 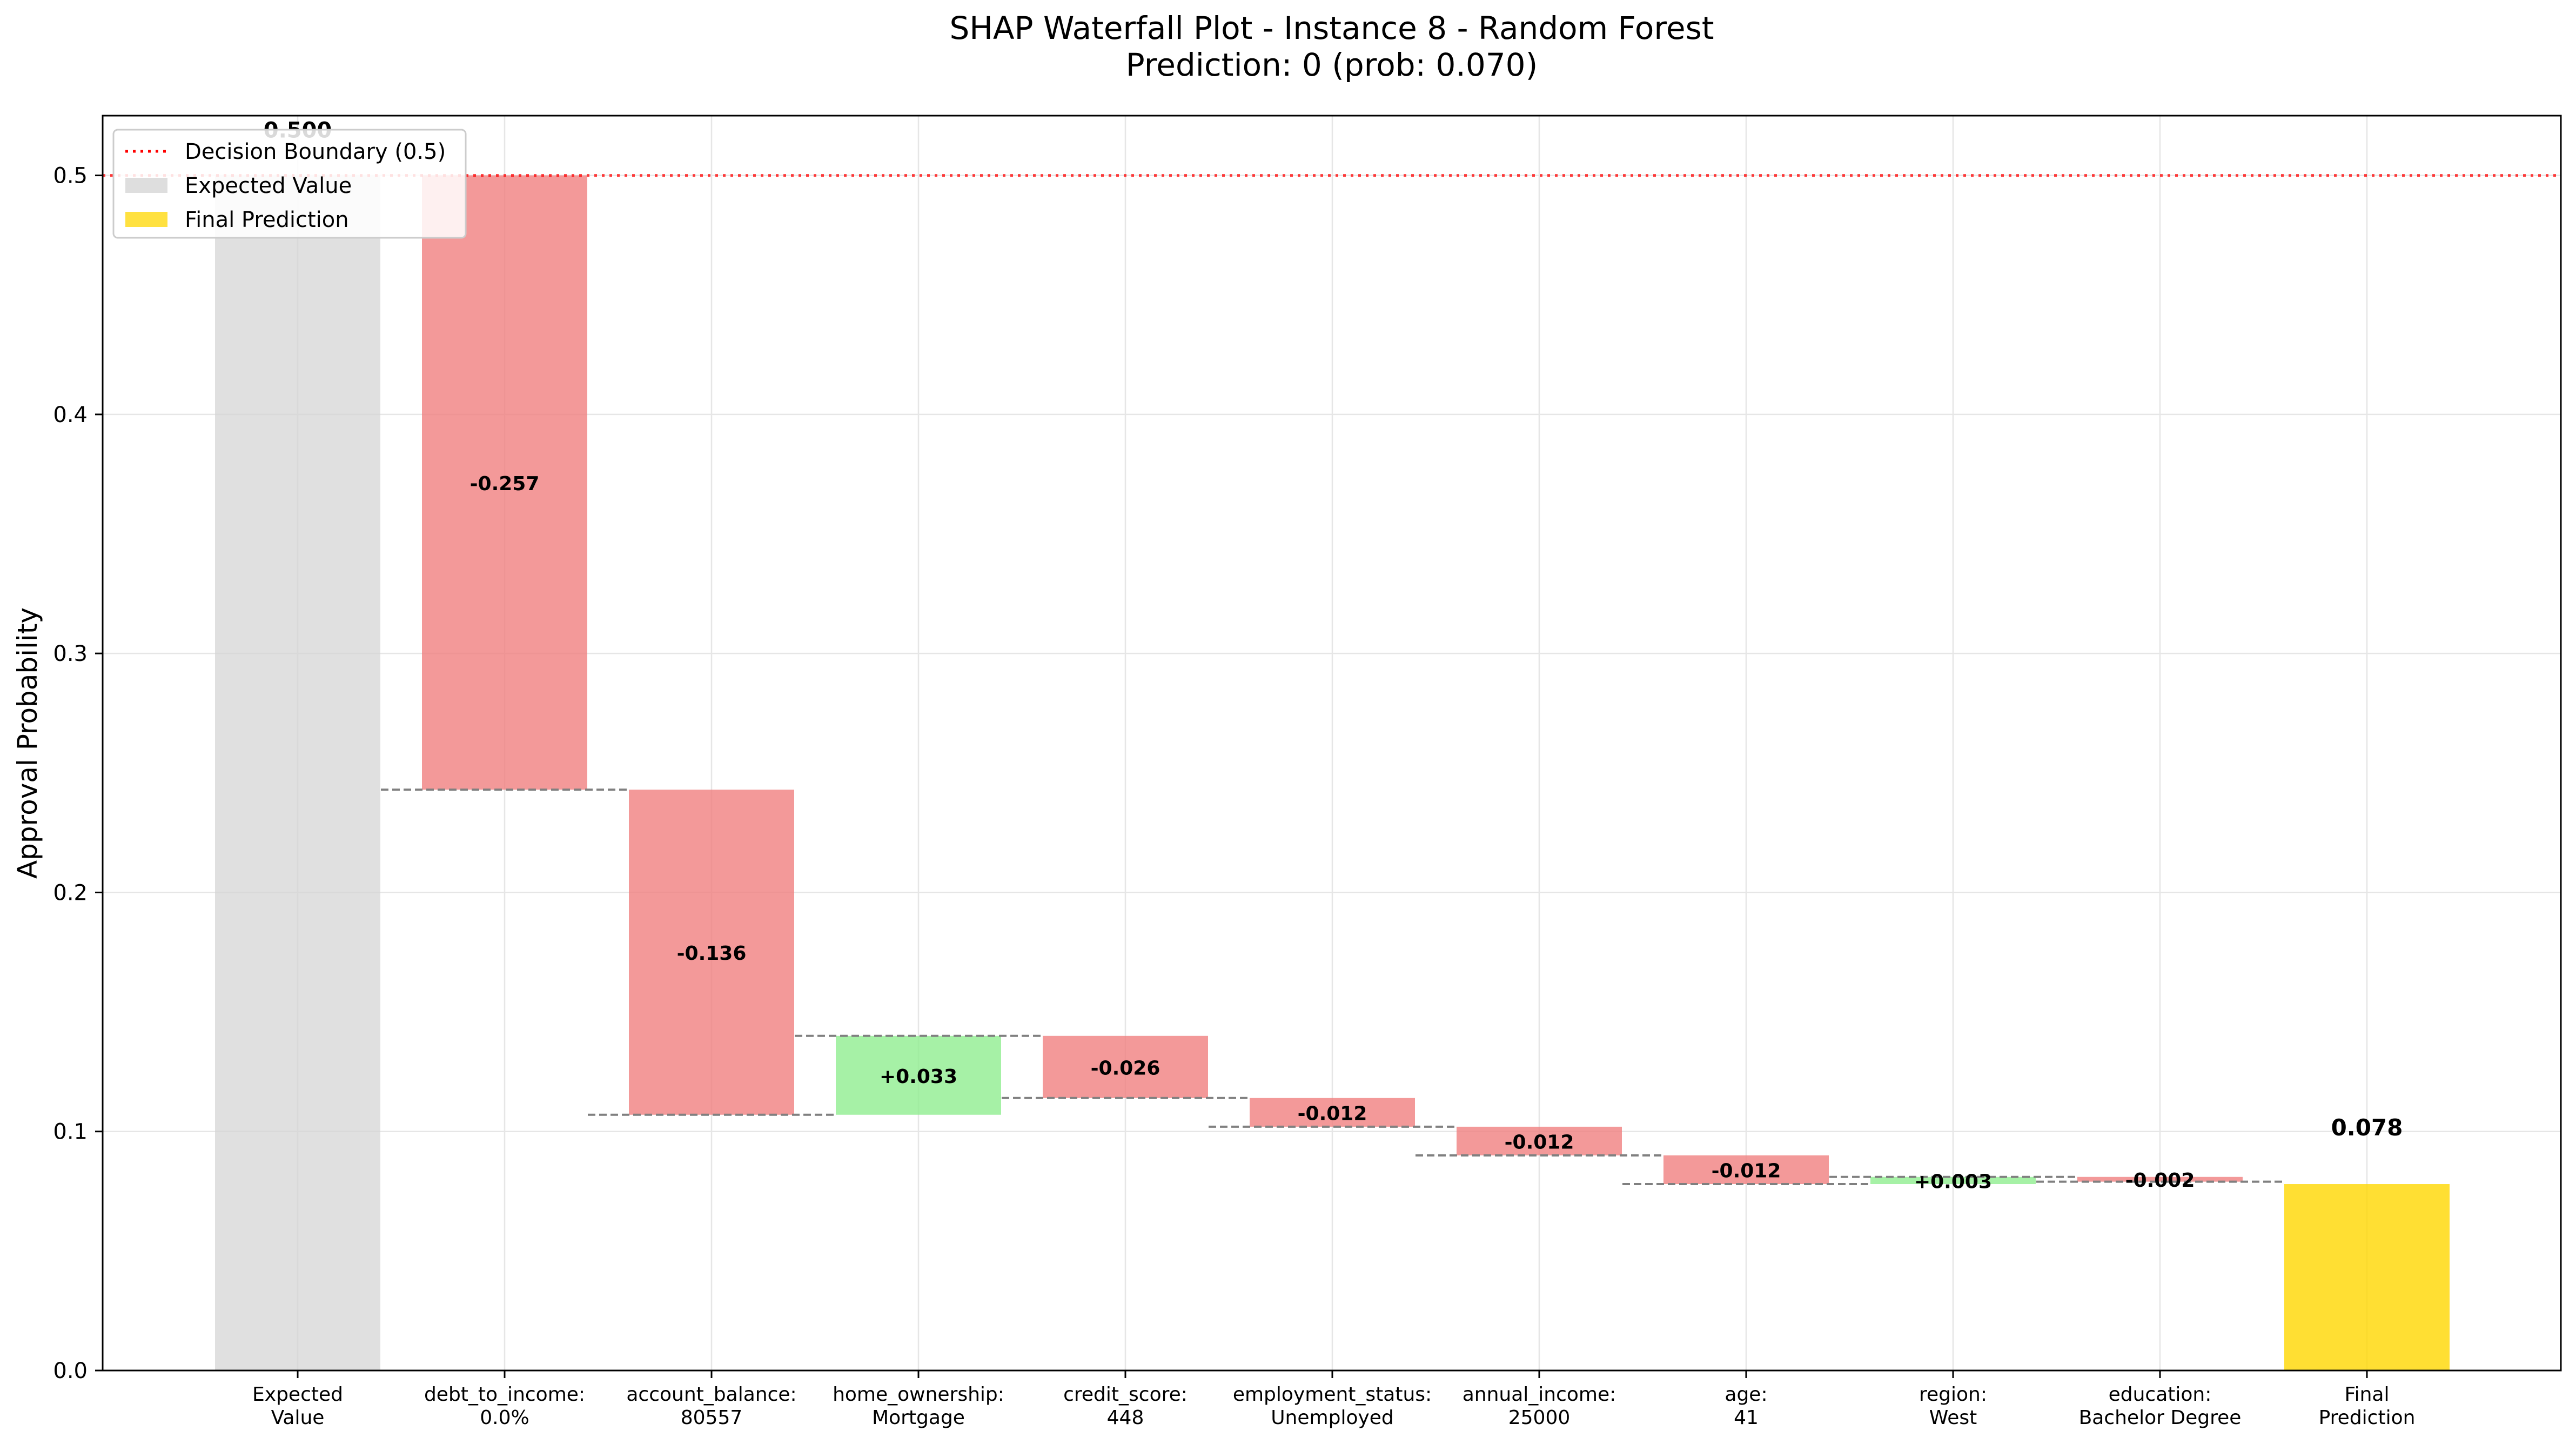 I want to click on y-tick-label: 0.5, so click(x=71, y=176).